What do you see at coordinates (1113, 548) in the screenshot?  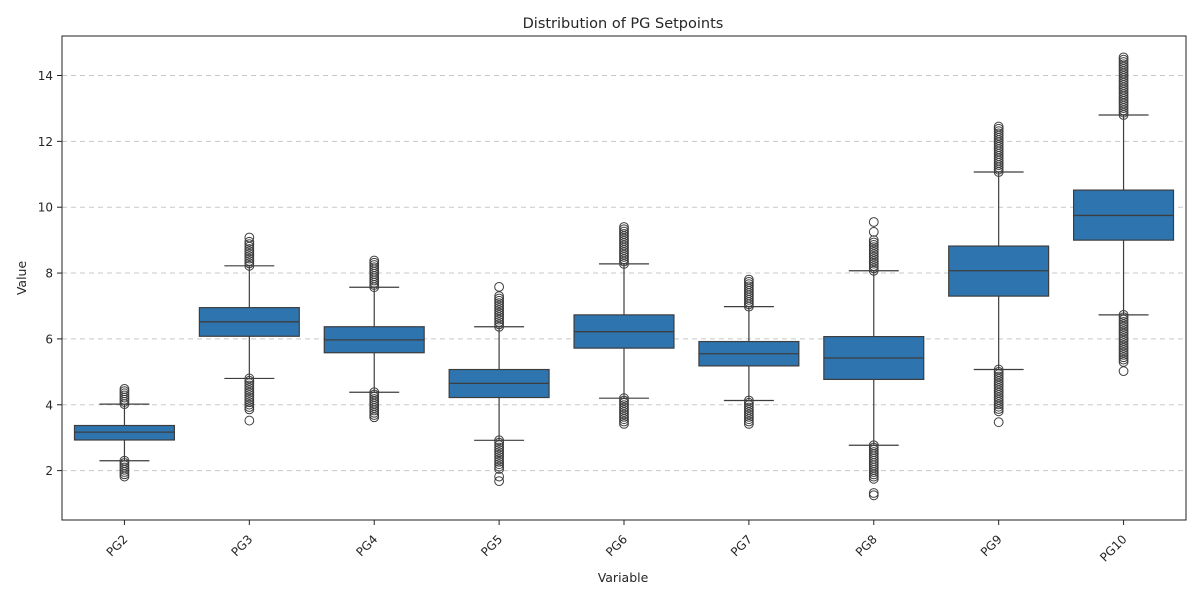 I see `x-tick-label: PG10` at bounding box center [1113, 548].